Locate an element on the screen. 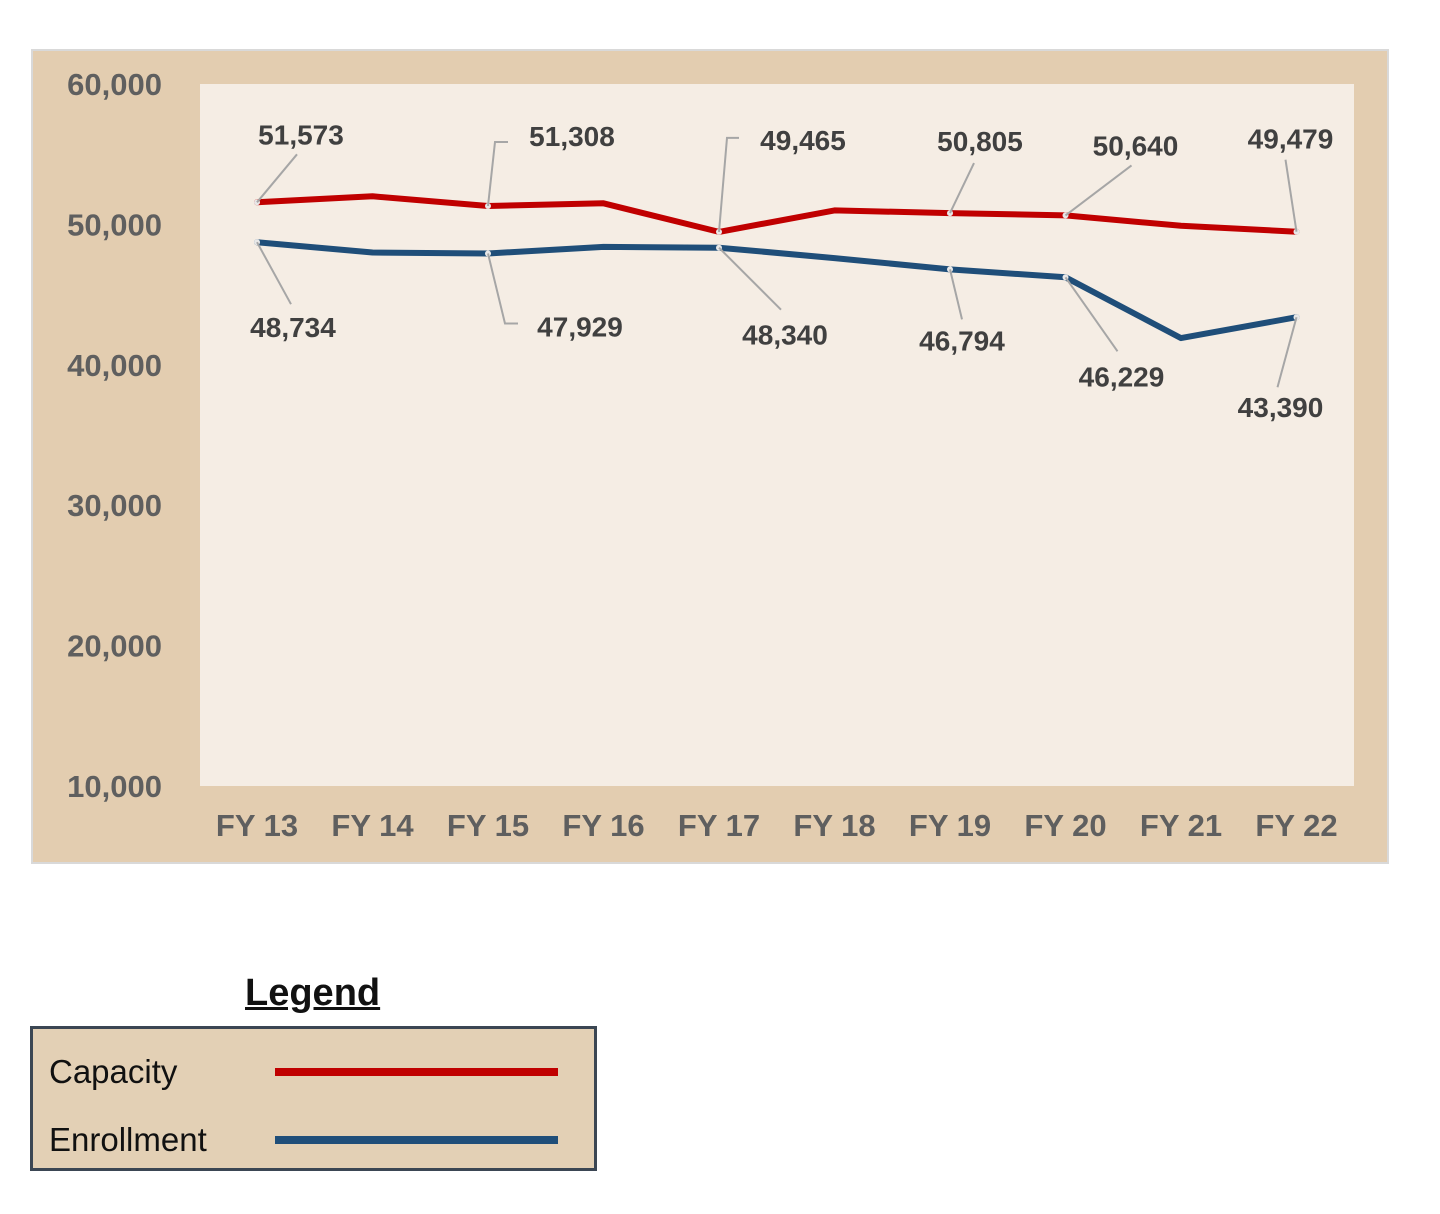 The width and height of the screenshot is (1440, 1214). series-lines is located at coordinates (777, 267).